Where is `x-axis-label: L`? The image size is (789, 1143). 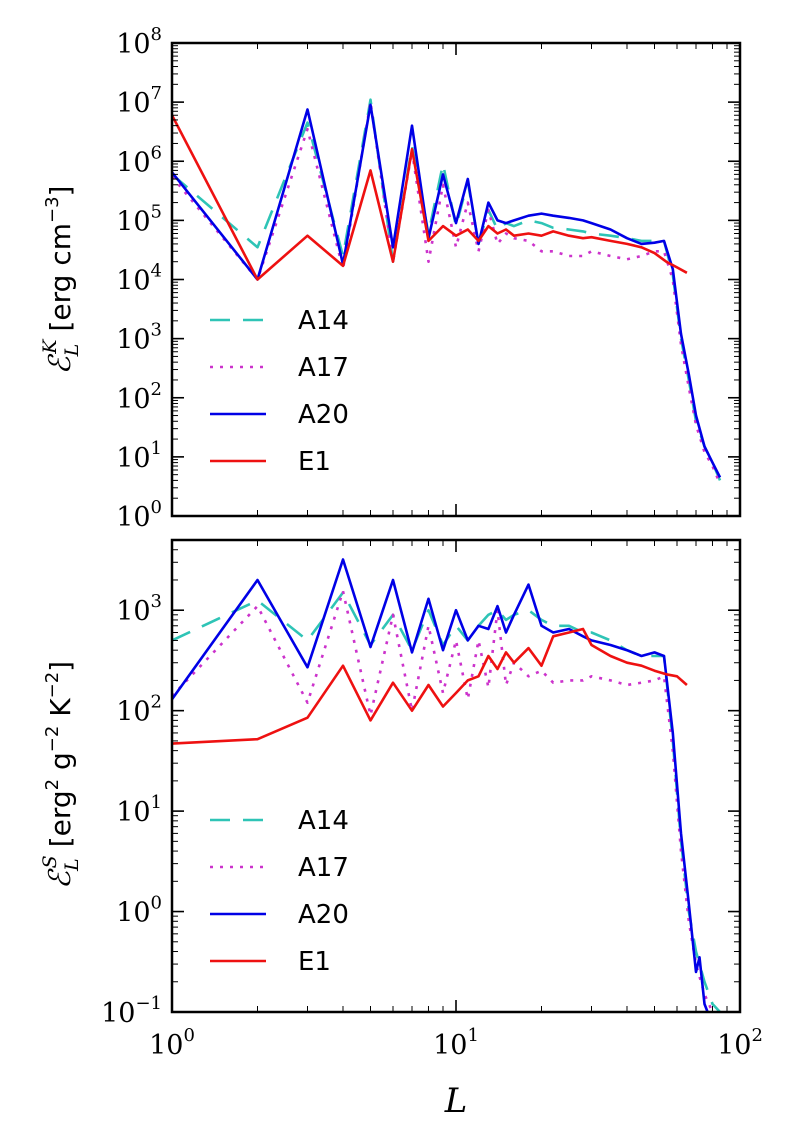 x-axis-label: L is located at coordinates (456, 1101).